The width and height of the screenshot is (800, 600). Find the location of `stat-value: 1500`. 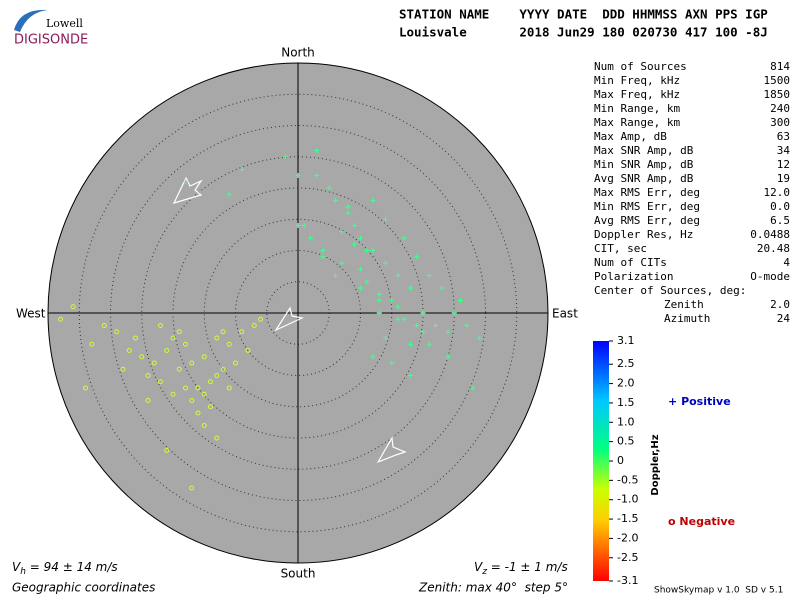

stat-value: 1500 is located at coordinates (777, 80).